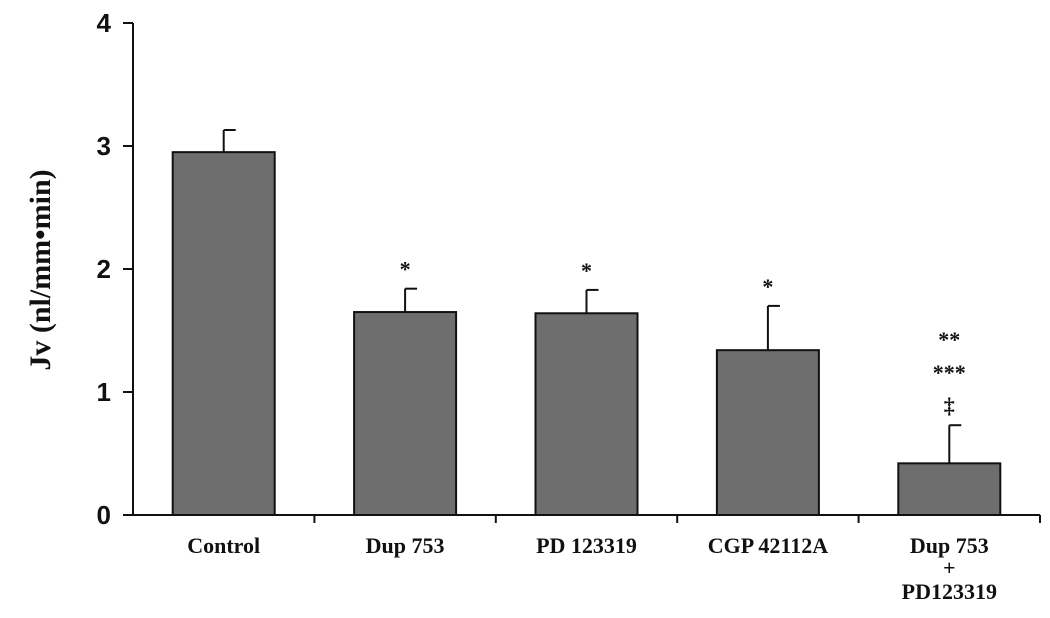 This screenshot has width=1050, height=618. What do you see at coordinates (104, 392) in the screenshot?
I see `y-tick-label: 1` at bounding box center [104, 392].